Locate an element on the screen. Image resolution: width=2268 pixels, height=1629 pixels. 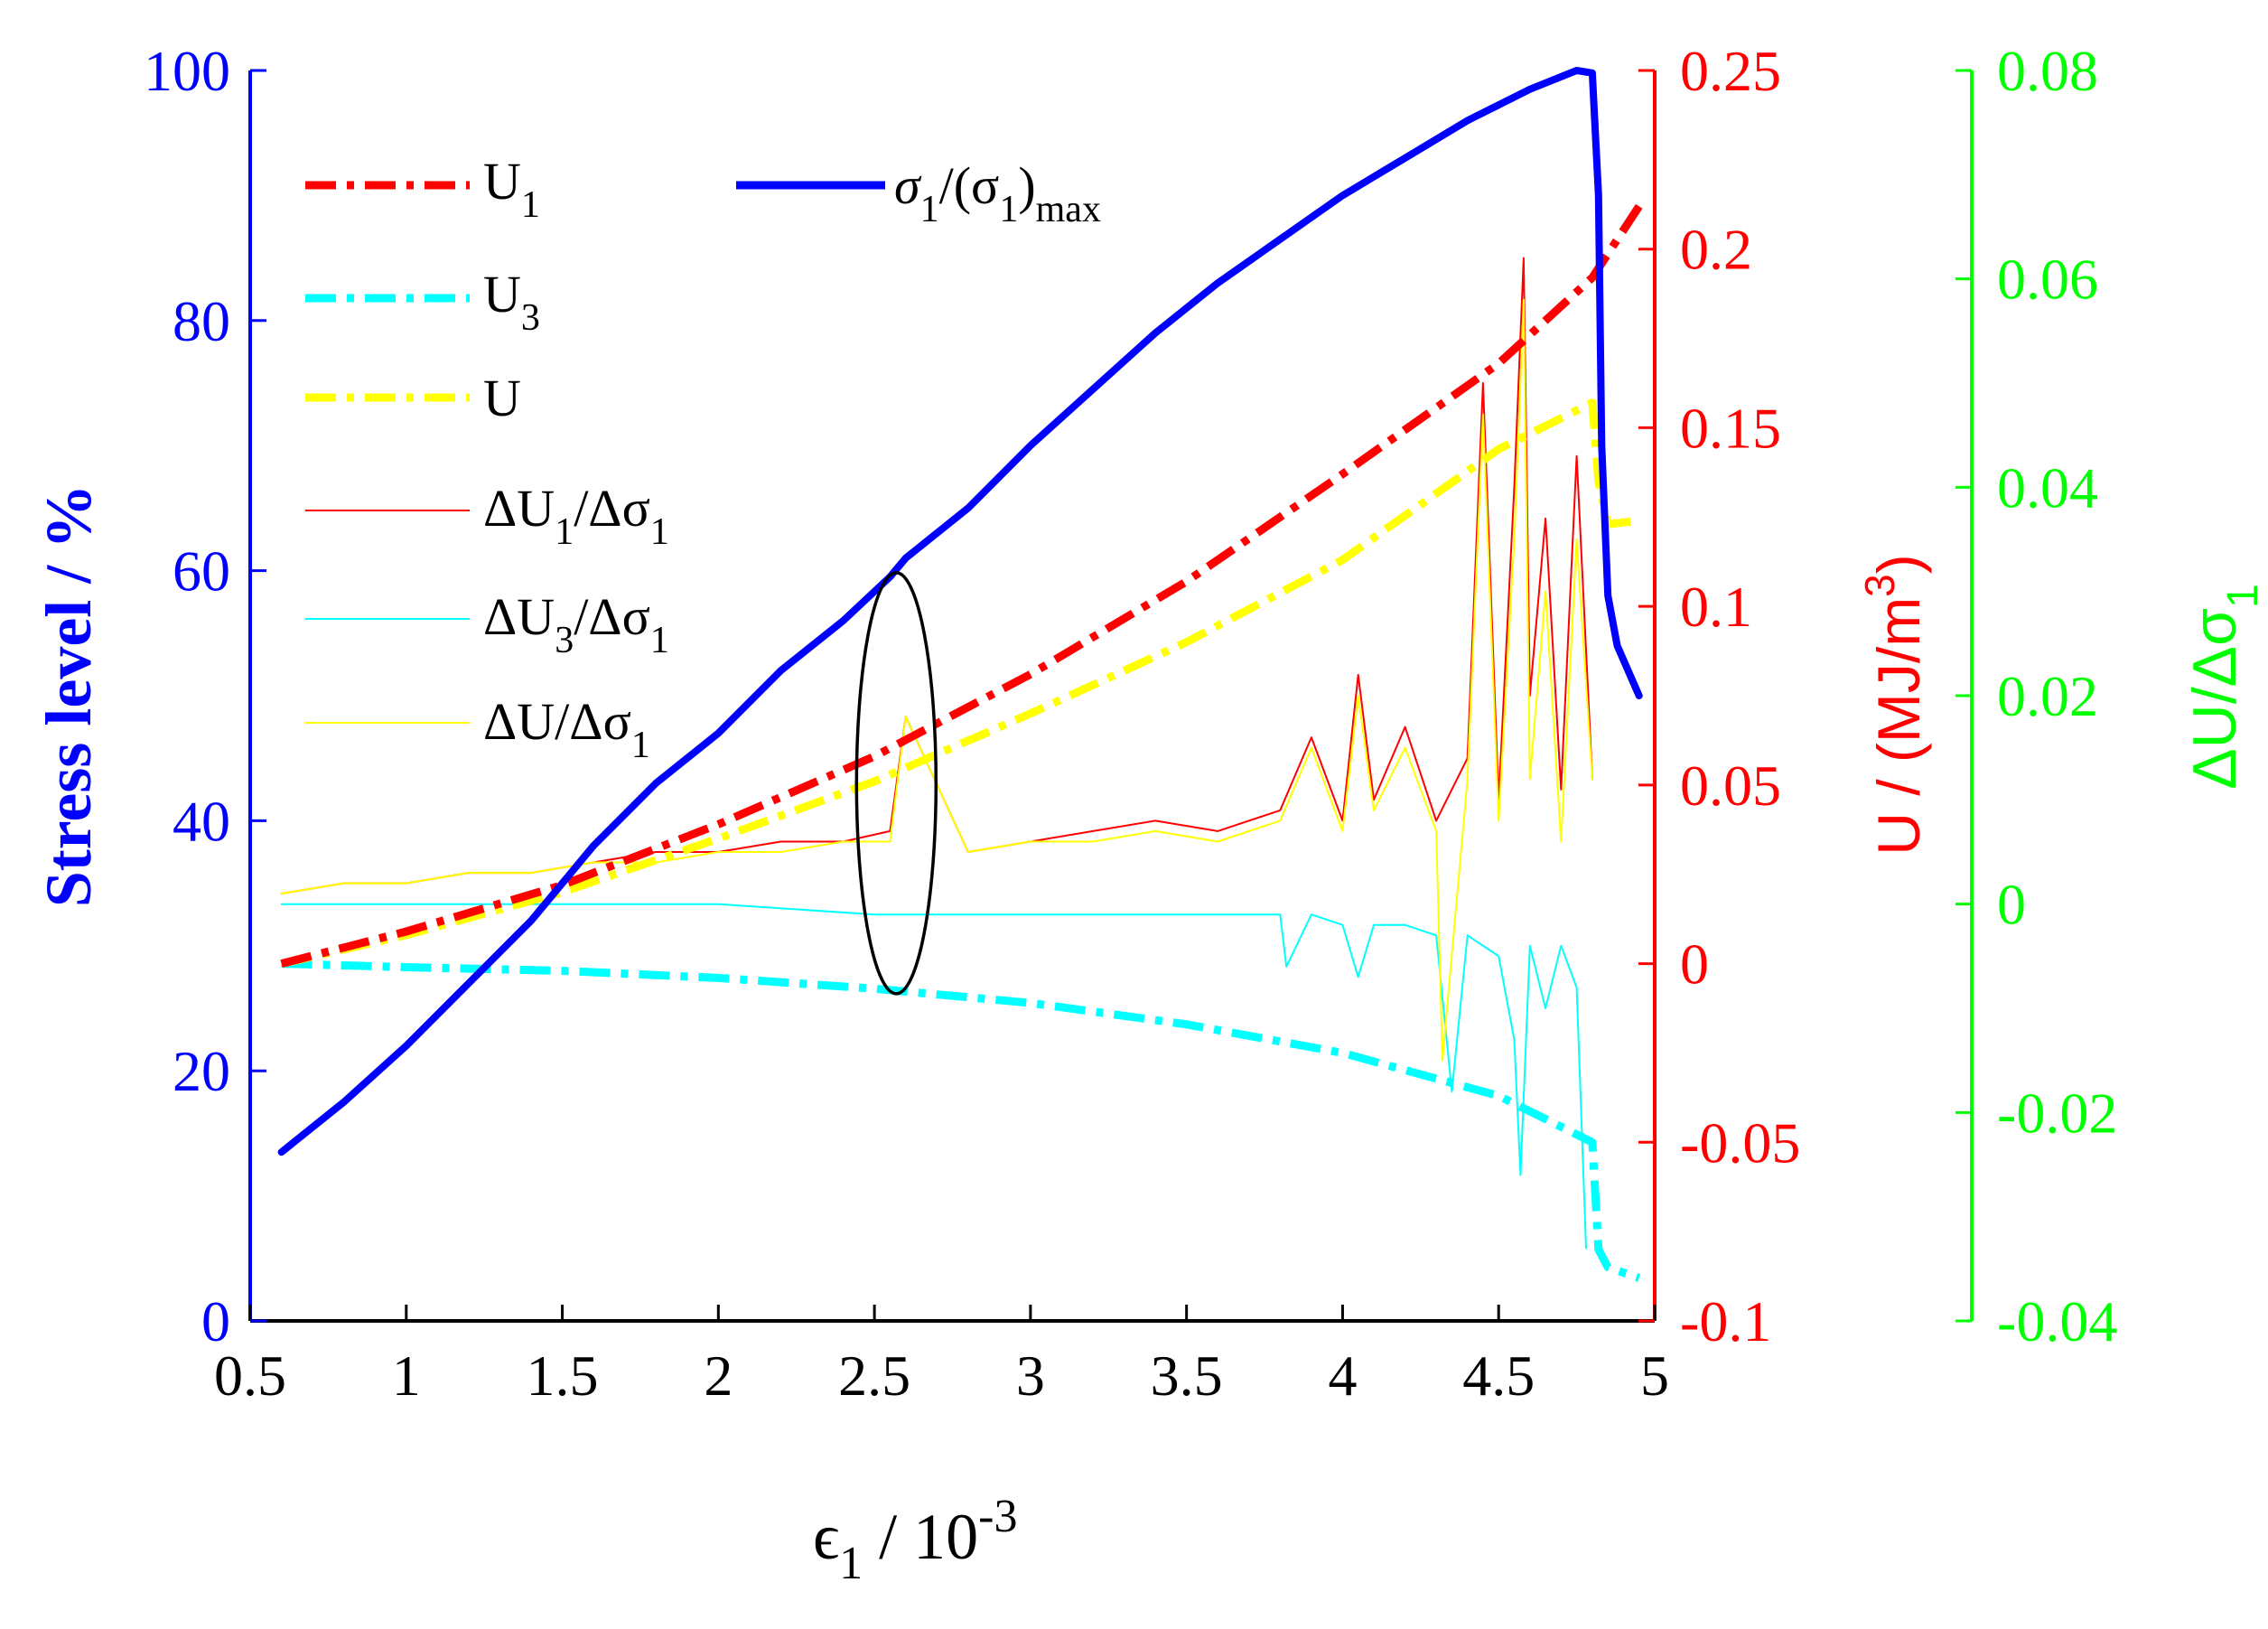
legend-item-u1: U1 is located at coordinates (422, 189).